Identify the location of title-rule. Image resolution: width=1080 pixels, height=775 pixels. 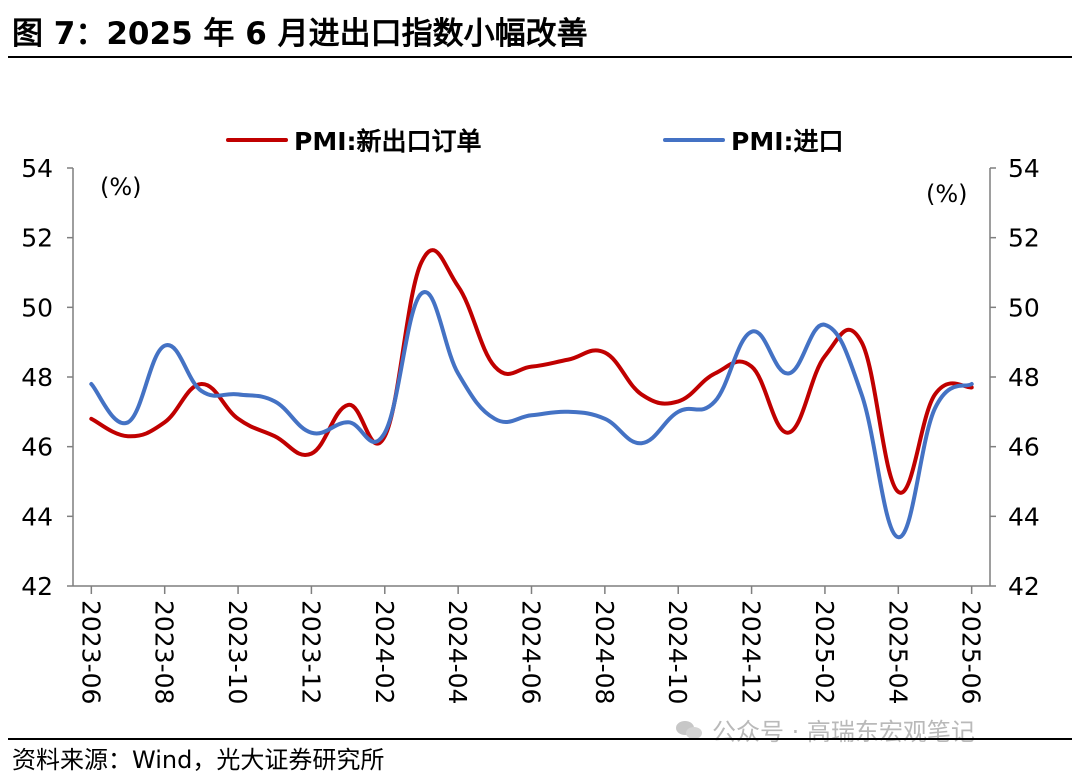
(540, 57).